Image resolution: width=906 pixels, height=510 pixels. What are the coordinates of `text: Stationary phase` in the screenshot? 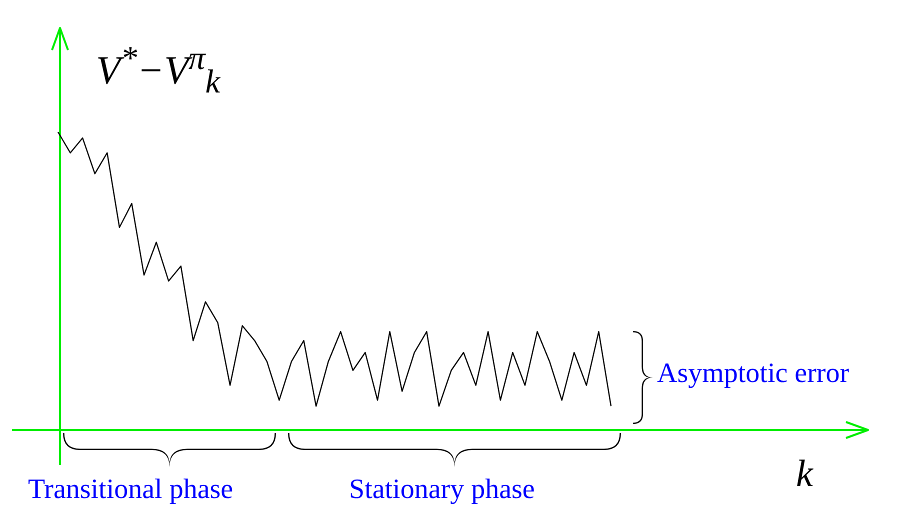 It's located at (442, 490).